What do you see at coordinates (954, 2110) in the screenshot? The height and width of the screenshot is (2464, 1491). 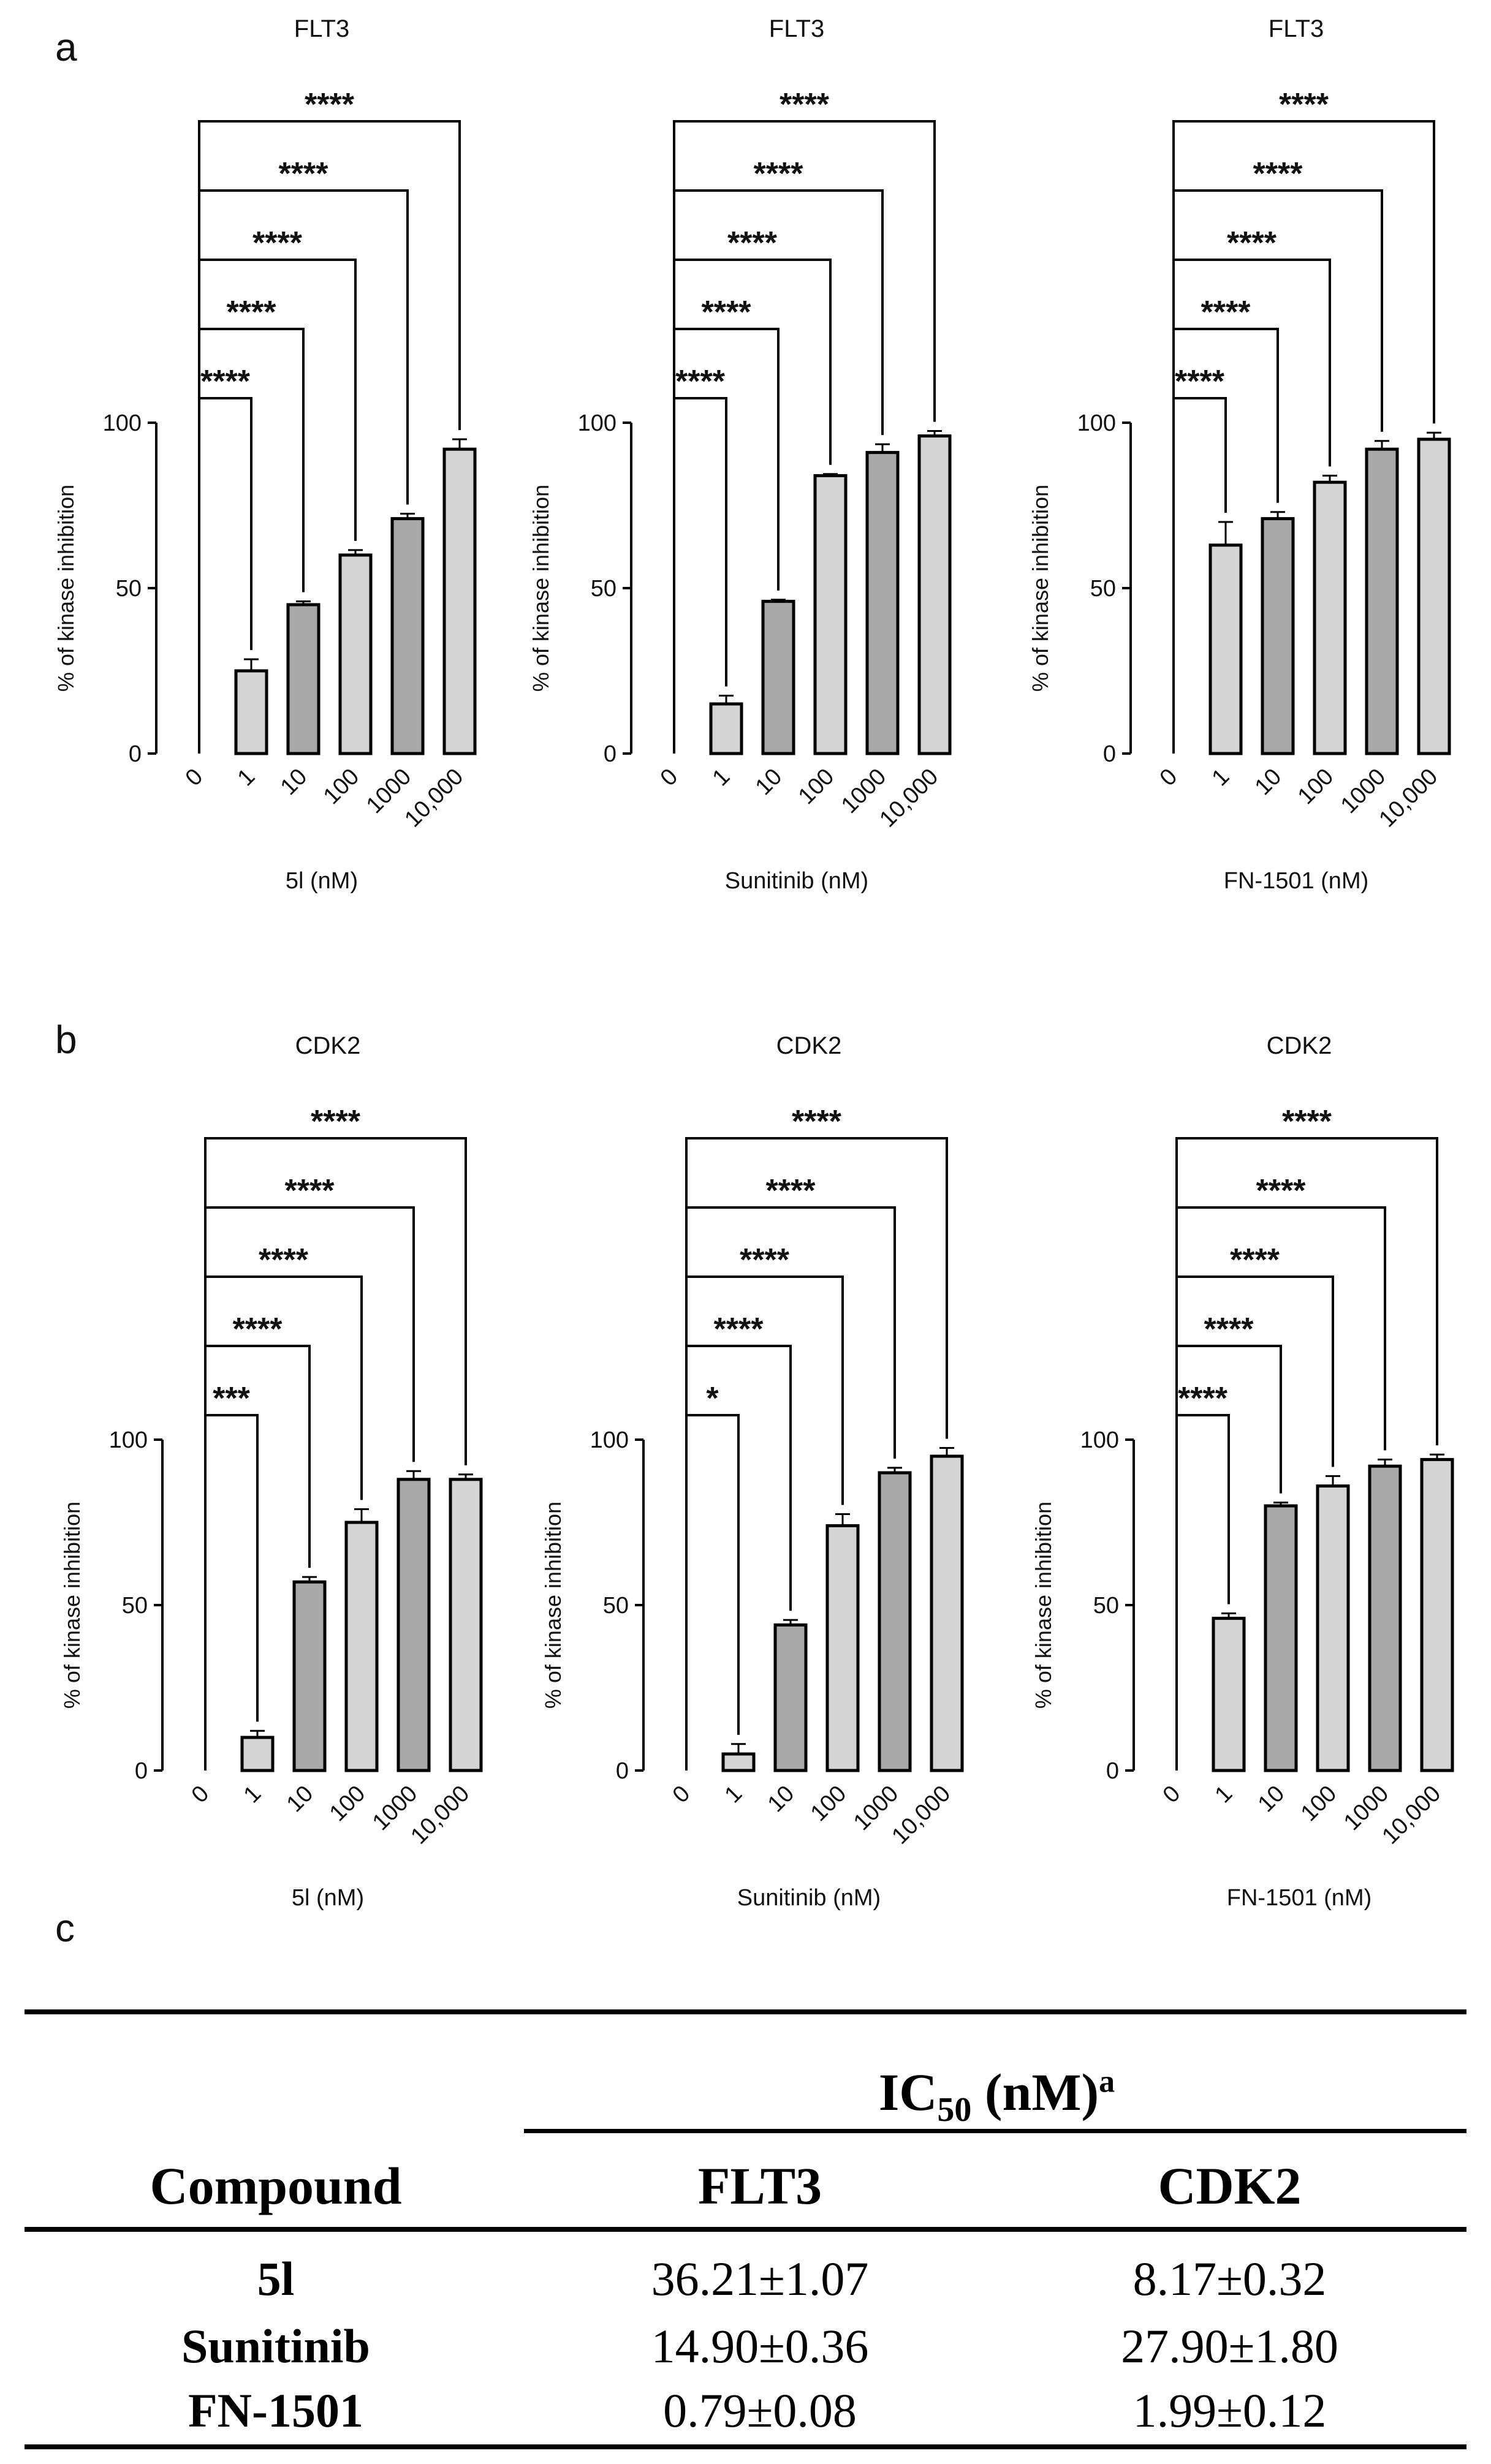 I see `ic50-header-sub: 50` at bounding box center [954, 2110].